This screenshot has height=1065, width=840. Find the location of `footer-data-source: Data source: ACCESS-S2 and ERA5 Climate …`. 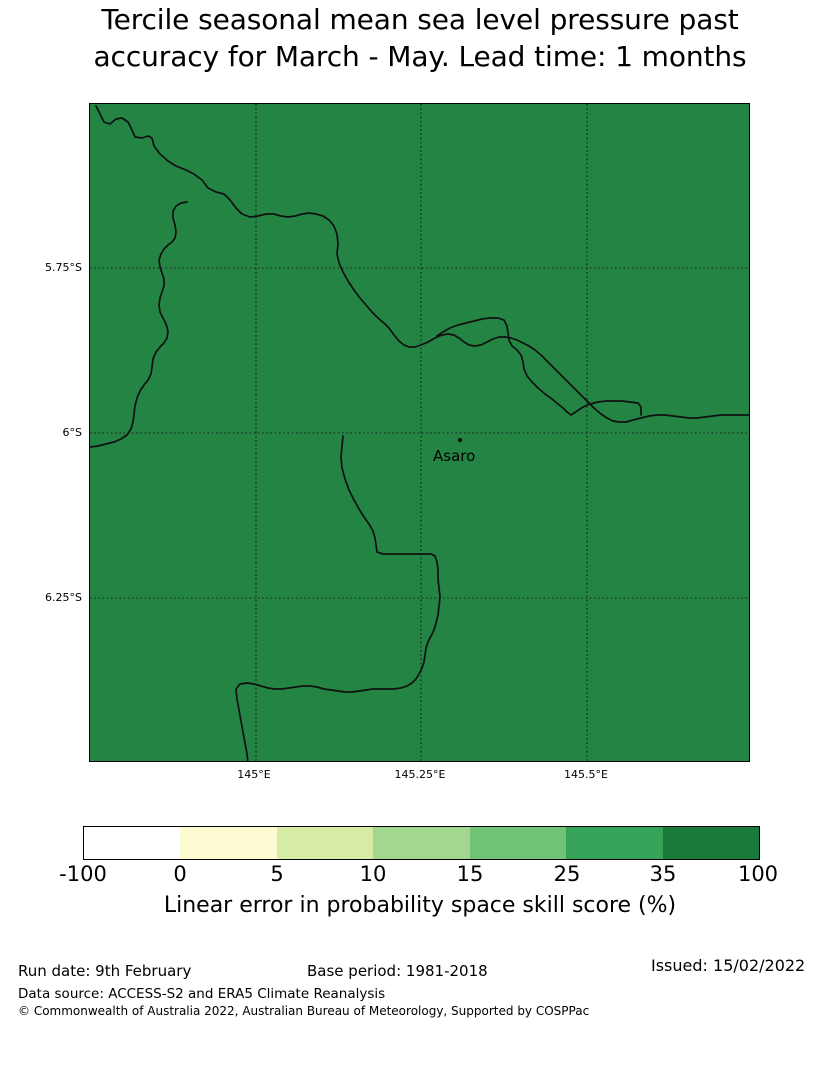

footer-data-source: Data source: ACCESS-S2 and ERA5 Climate … is located at coordinates (202, 994).